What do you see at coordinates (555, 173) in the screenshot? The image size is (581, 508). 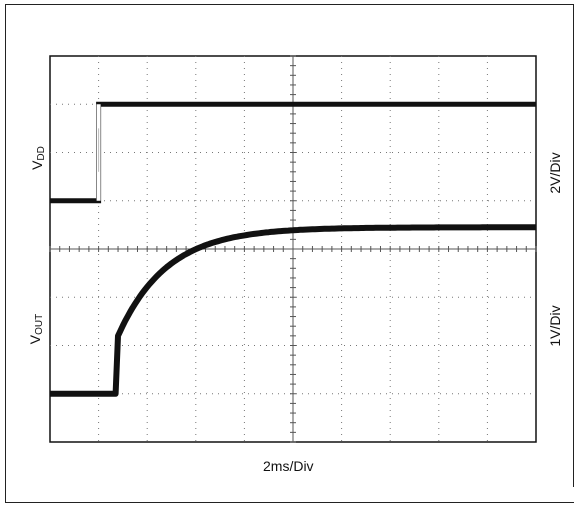 I see `vdd-scale-label: 2V/Div` at bounding box center [555, 173].